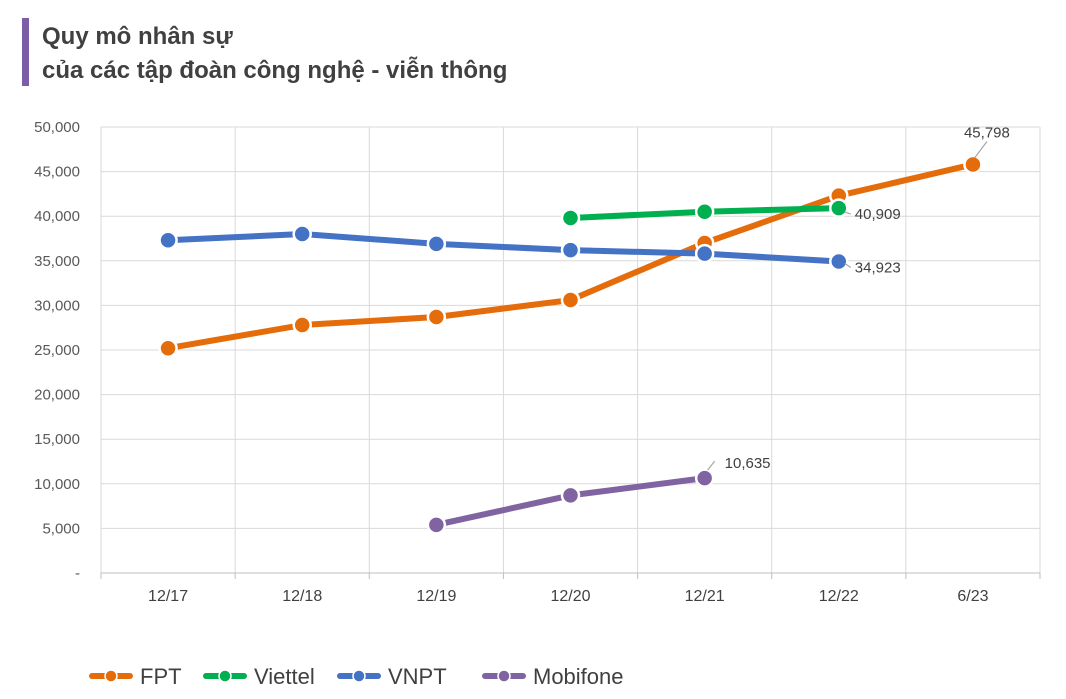 This screenshot has width=1066, height=699. Describe the element at coordinates (161, 676) in the screenshot. I see `legend-label: FPT` at that location.